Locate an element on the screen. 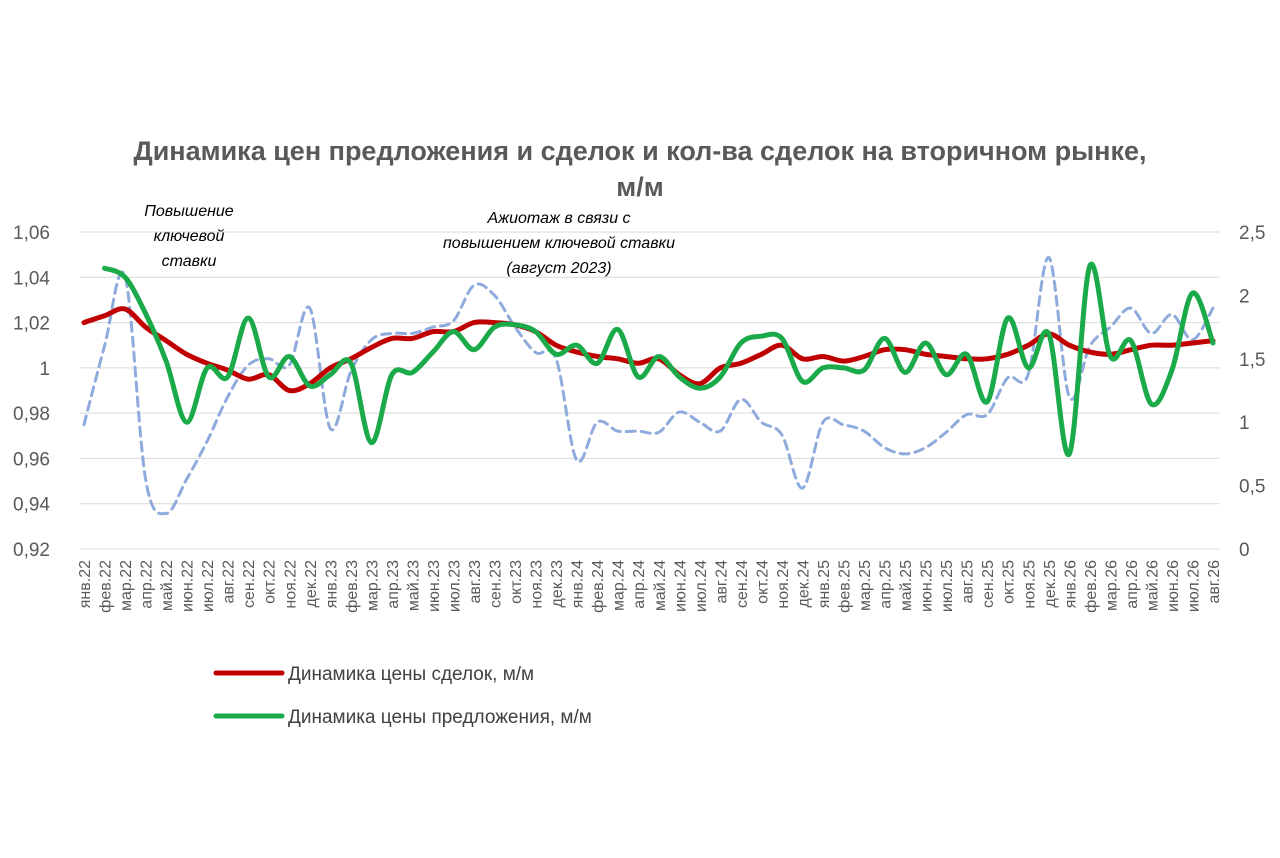 This screenshot has width=1280, height=858. x-tick-label: янв.22 is located at coordinates (85, 584).